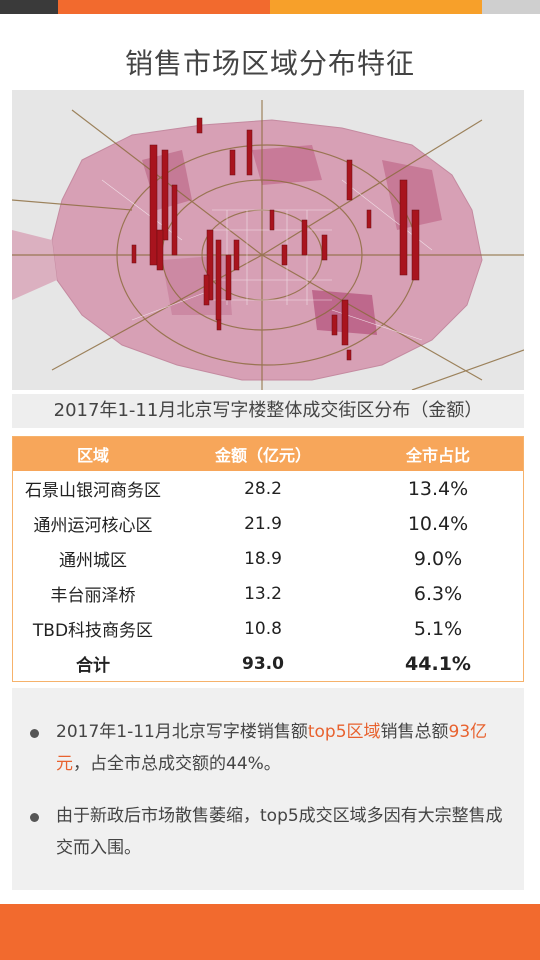 Image resolution: width=540 pixels, height=960 pixels. I want to click on cell-amount: 28.2, so click(263, 488).